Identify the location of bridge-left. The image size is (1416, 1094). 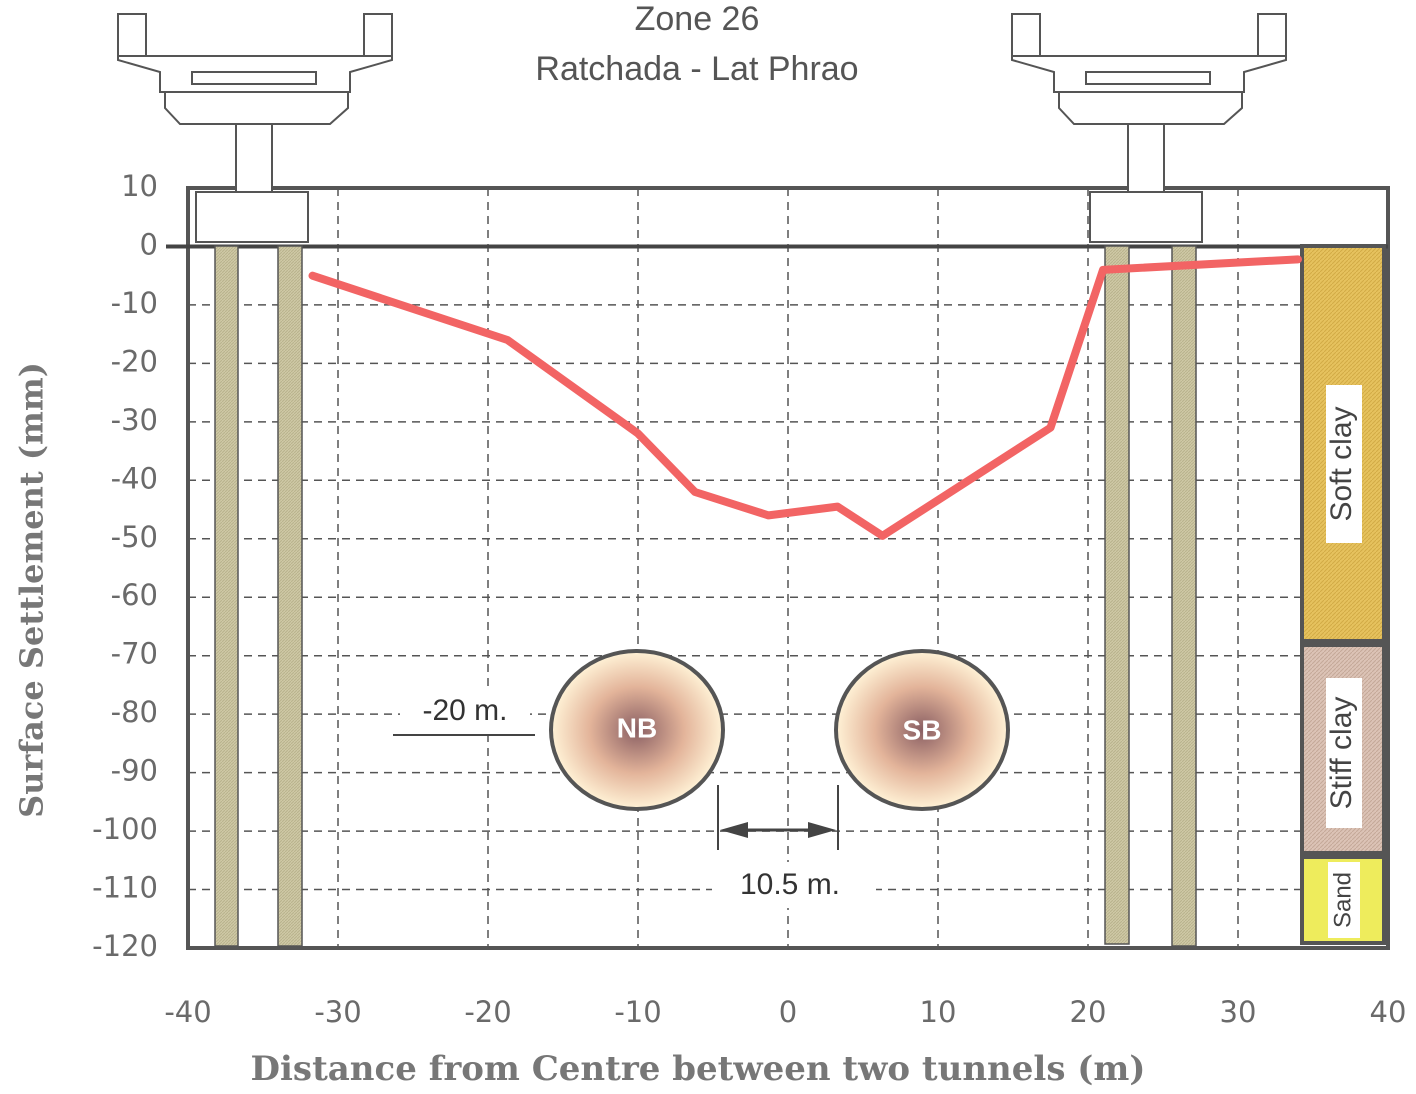
(255, 128).